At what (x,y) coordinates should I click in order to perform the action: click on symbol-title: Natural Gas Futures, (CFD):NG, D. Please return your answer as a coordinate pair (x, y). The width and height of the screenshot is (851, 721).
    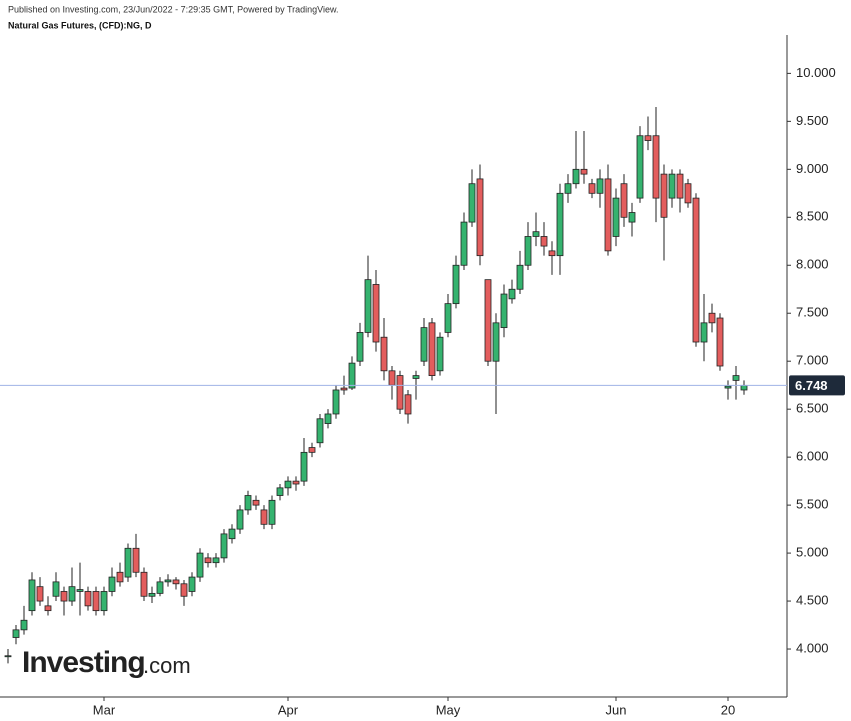
    Looking at the image, I should click on (80, 25).